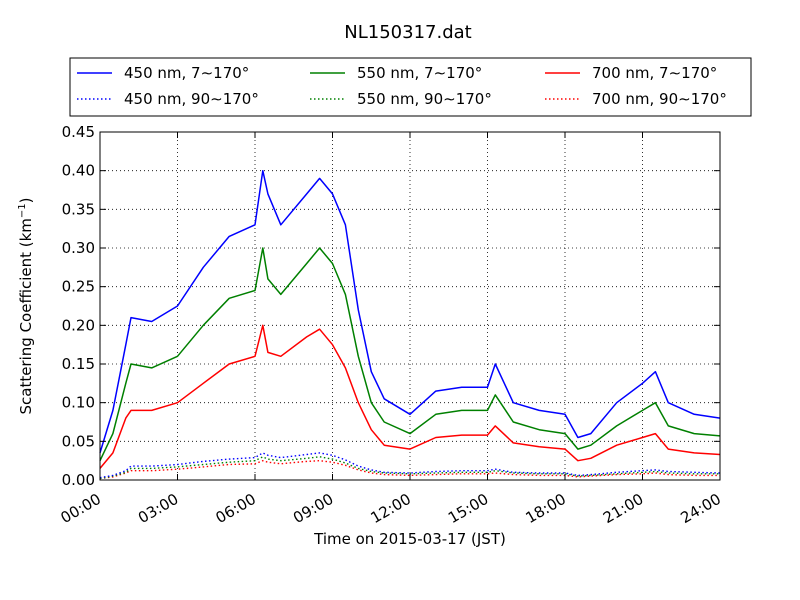  What do you see at coordinates (407, 32) in the screenshot?
I see `chart-title: NL150317.dat` at bounding box center [407, 32].